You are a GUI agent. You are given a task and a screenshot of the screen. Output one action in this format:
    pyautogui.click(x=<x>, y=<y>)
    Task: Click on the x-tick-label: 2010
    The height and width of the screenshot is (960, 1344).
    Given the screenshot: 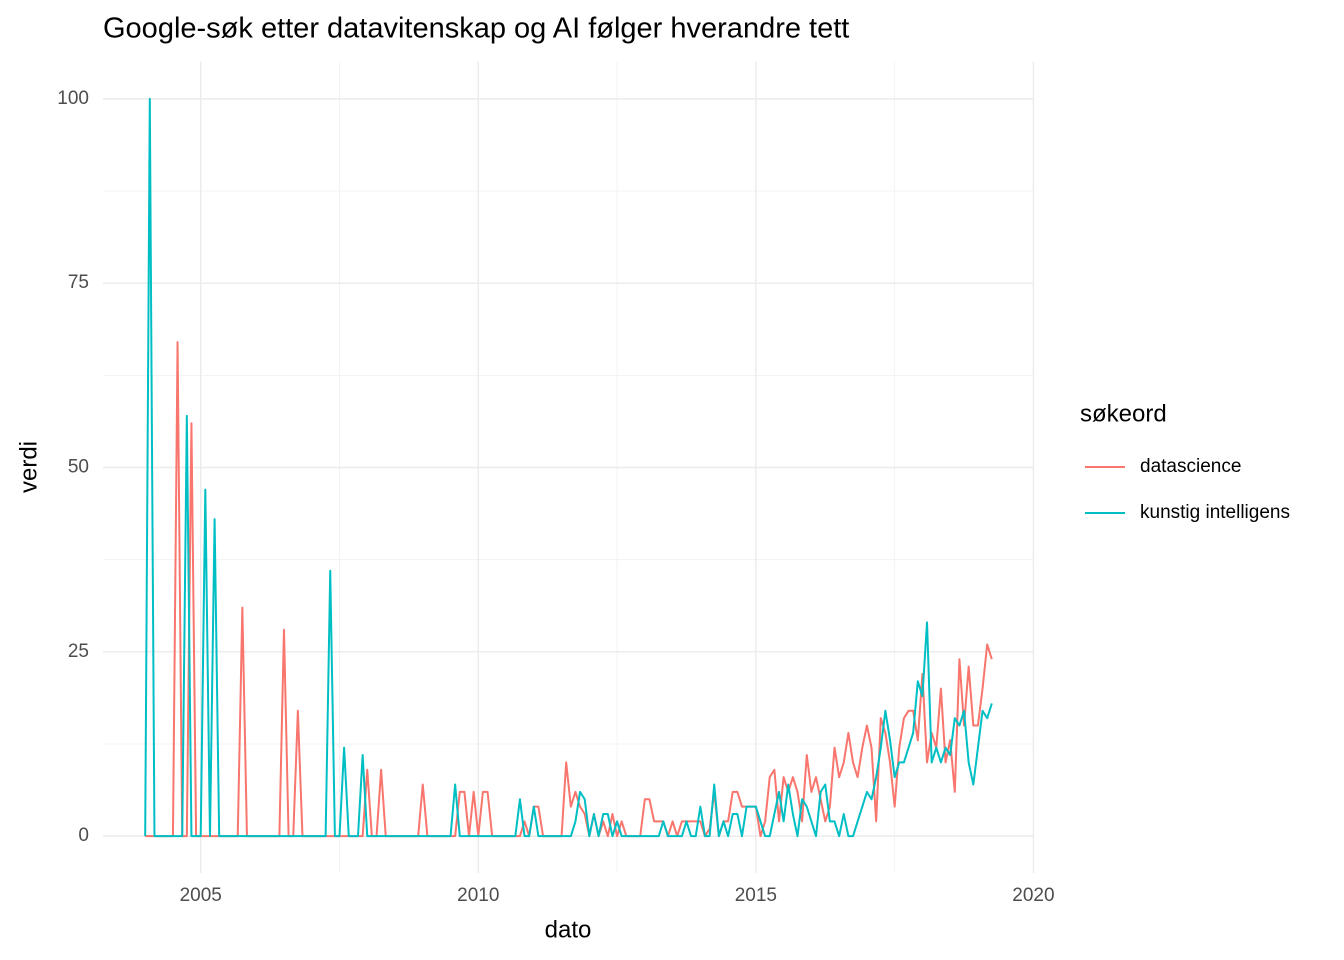 What is the action you would take?
    pyautogui.click(x=478, y=895)
    